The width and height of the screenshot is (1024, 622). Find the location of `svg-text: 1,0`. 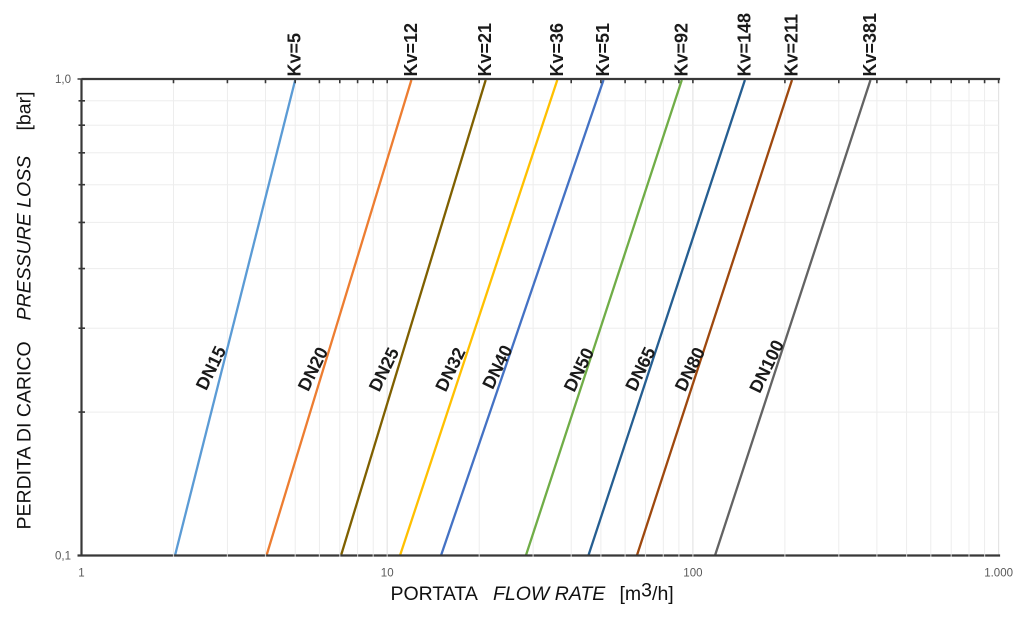

svg-text: 1,0 is located at coordinates (63, 80).